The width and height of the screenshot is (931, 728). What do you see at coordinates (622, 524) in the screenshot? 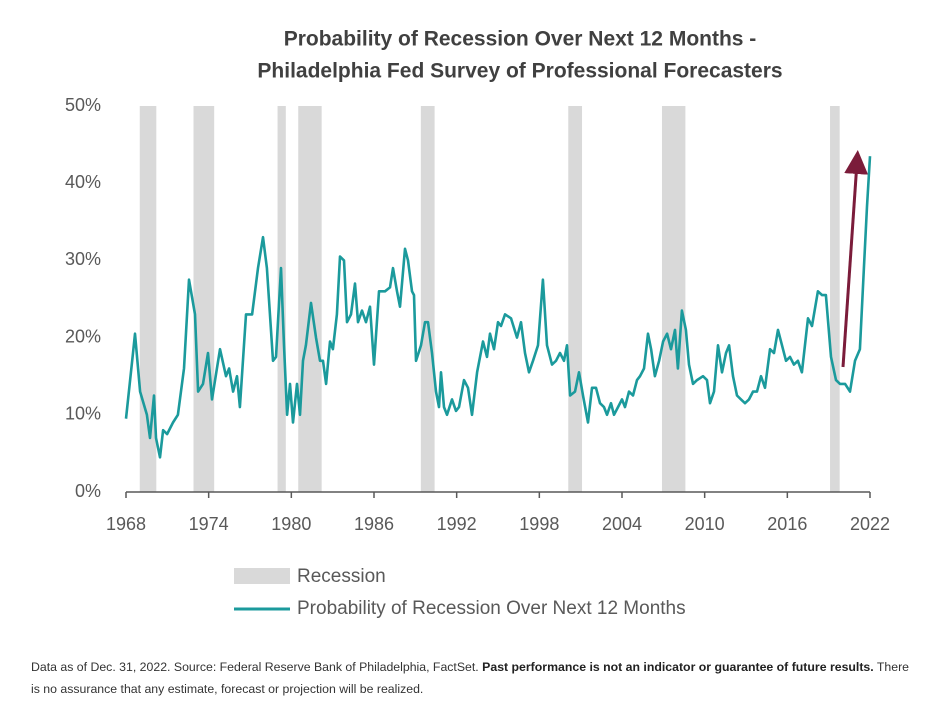
I see `x-tick-label: 2004` at bounding box center [622, 524].